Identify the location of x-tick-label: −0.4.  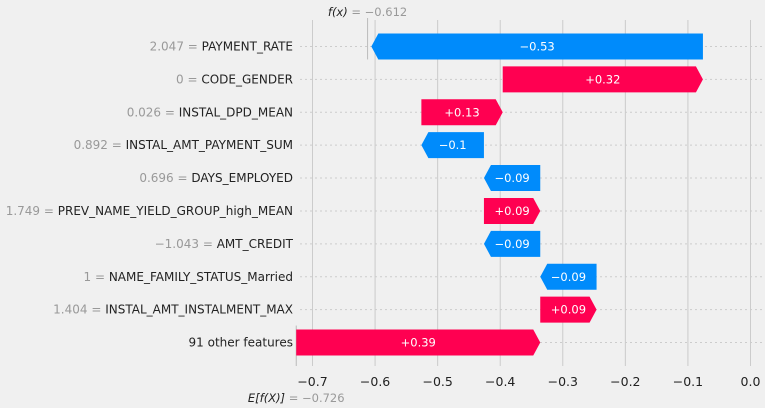
(500, 381).